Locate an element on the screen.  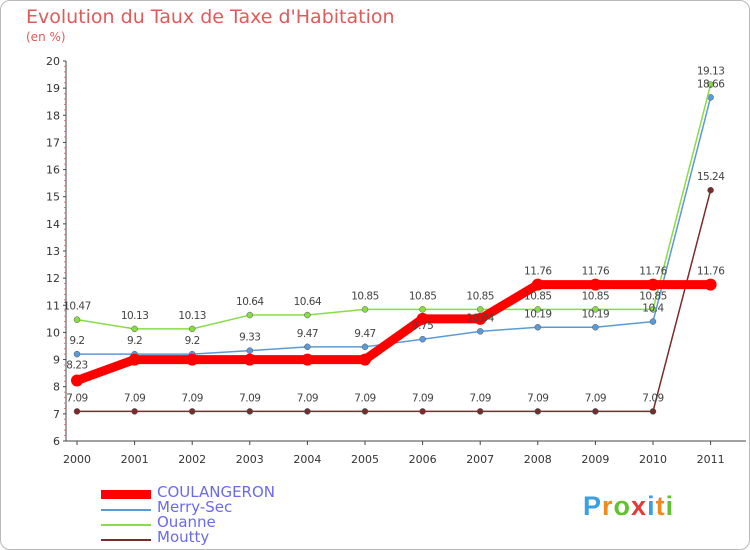
logo-letter: t is located at coordinates (660, 506).